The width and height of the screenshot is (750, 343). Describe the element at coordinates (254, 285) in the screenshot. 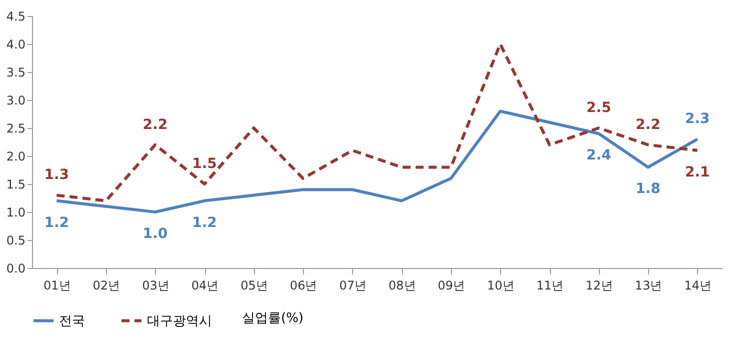

I see `x-tick-label: 05년` at that location.